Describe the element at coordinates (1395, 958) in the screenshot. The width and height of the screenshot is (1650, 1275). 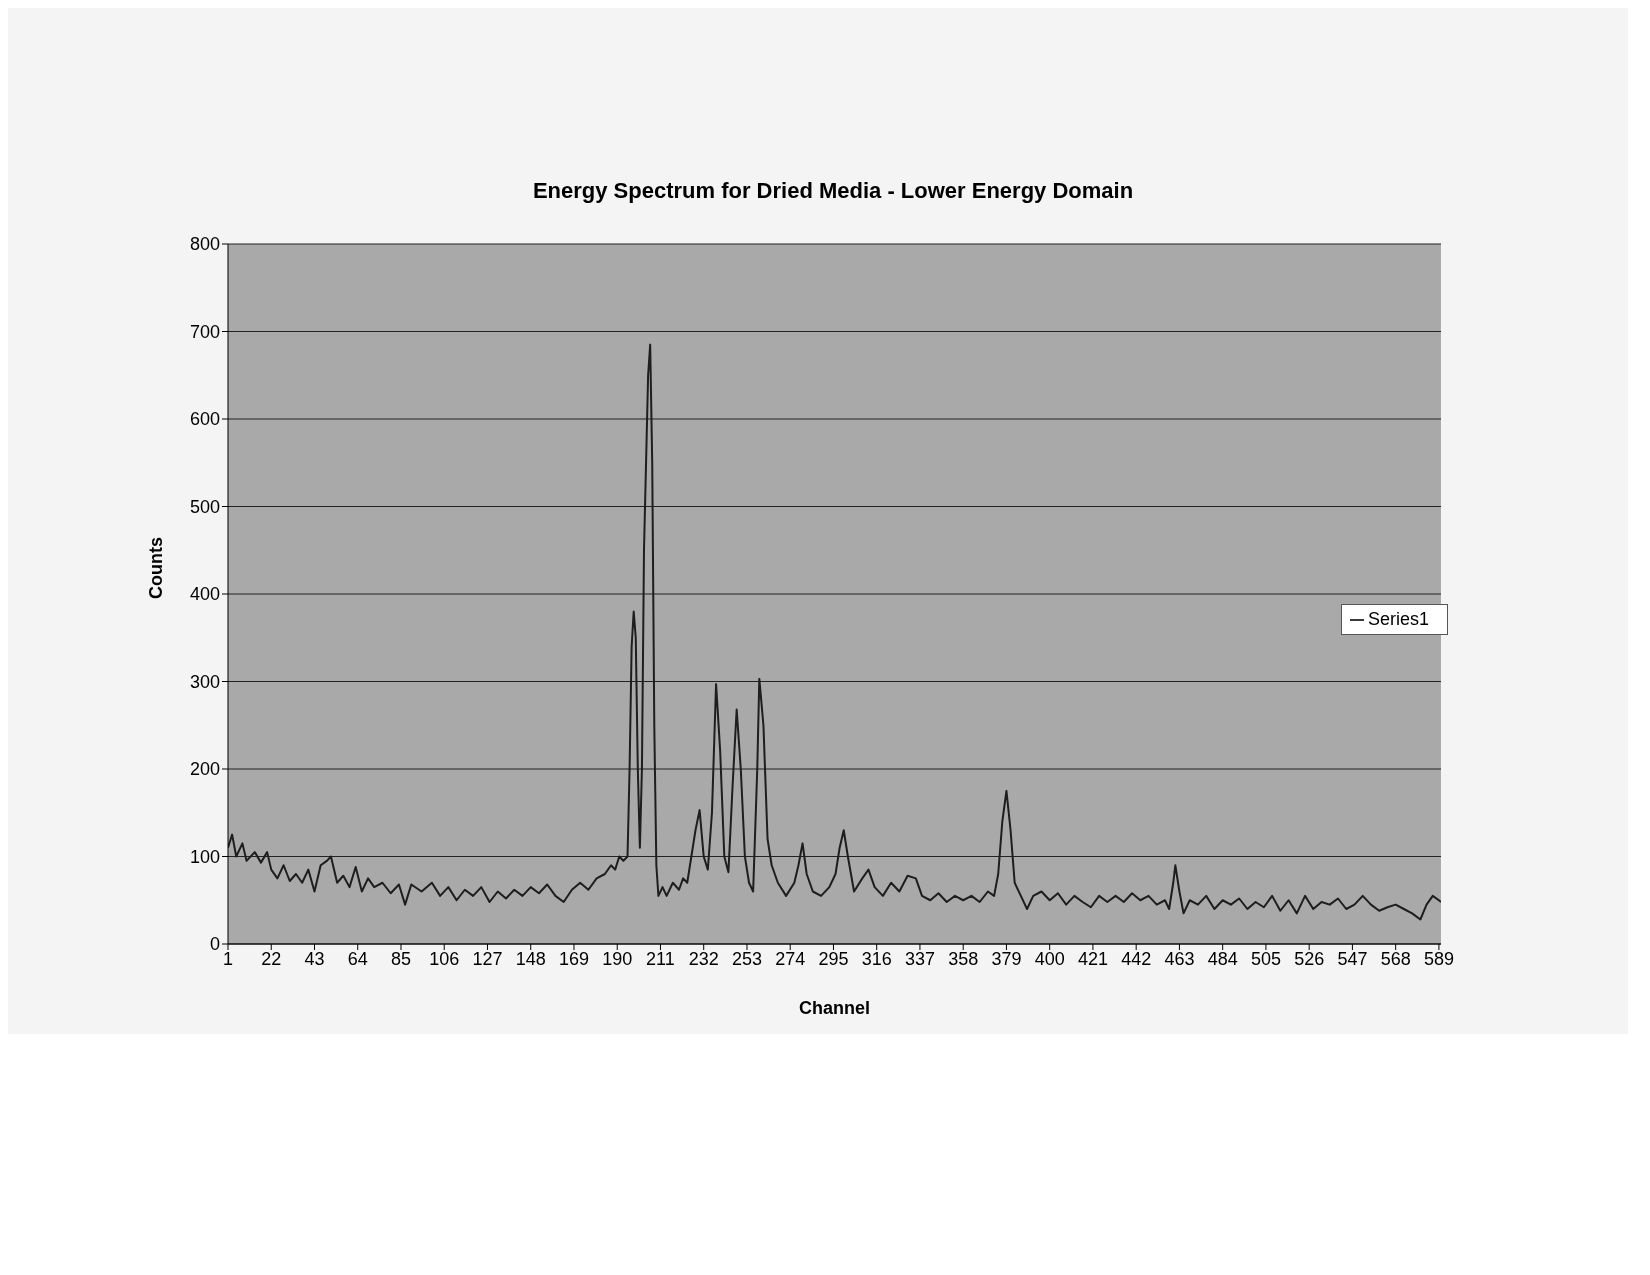
I see `x-tick-label: 568` at that location.